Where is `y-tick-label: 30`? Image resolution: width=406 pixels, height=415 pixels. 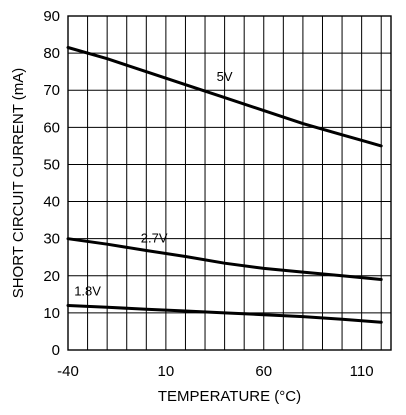 y-tick-label: 30 is located at coordinates (51, 239).